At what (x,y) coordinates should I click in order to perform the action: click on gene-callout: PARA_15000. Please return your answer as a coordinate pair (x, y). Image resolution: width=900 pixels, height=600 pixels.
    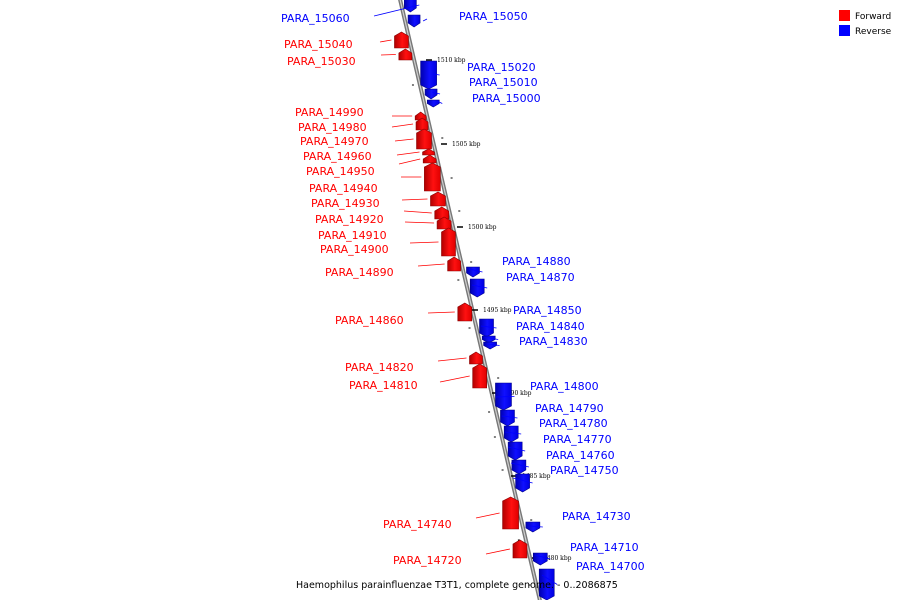
    Looking at the image, I should click on (488, 98).